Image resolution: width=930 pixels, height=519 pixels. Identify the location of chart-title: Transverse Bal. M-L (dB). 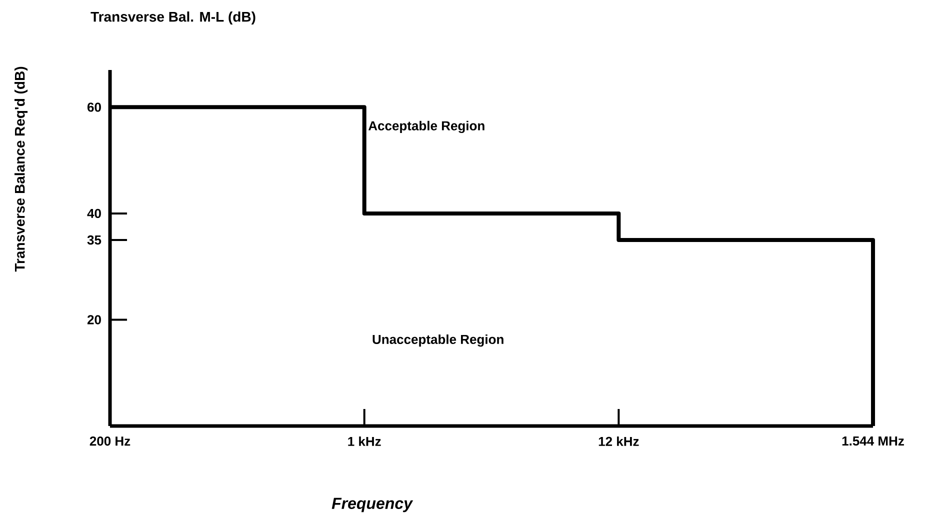
(173, 18).